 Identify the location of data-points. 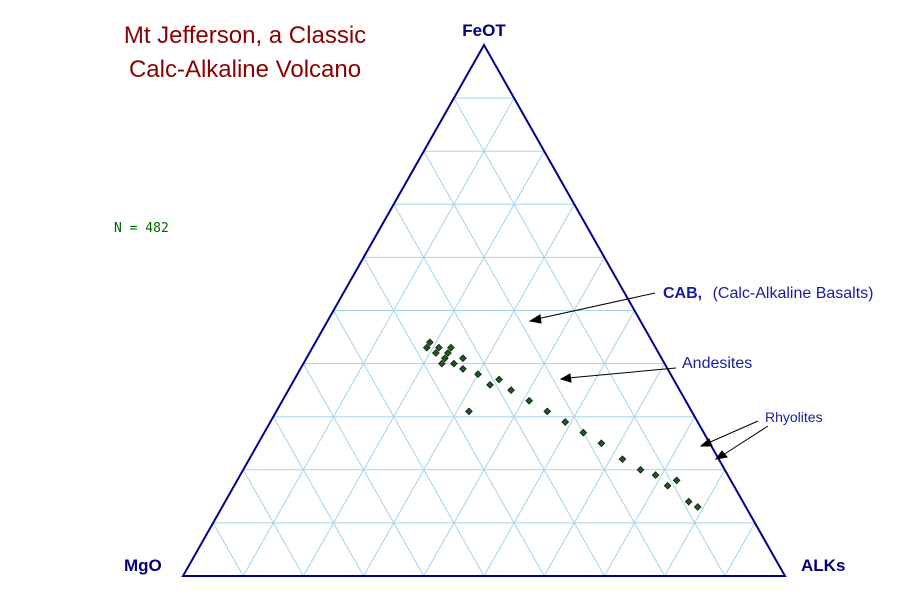
(562, 424).